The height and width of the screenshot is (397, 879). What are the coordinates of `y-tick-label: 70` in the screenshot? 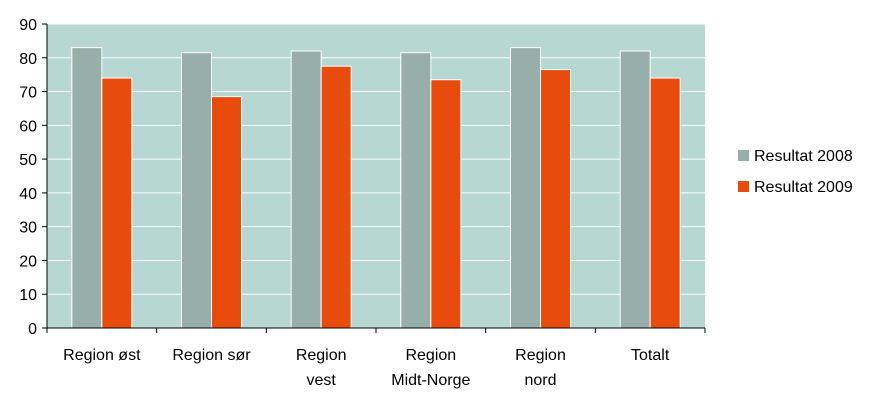 It's located at (28, 93).